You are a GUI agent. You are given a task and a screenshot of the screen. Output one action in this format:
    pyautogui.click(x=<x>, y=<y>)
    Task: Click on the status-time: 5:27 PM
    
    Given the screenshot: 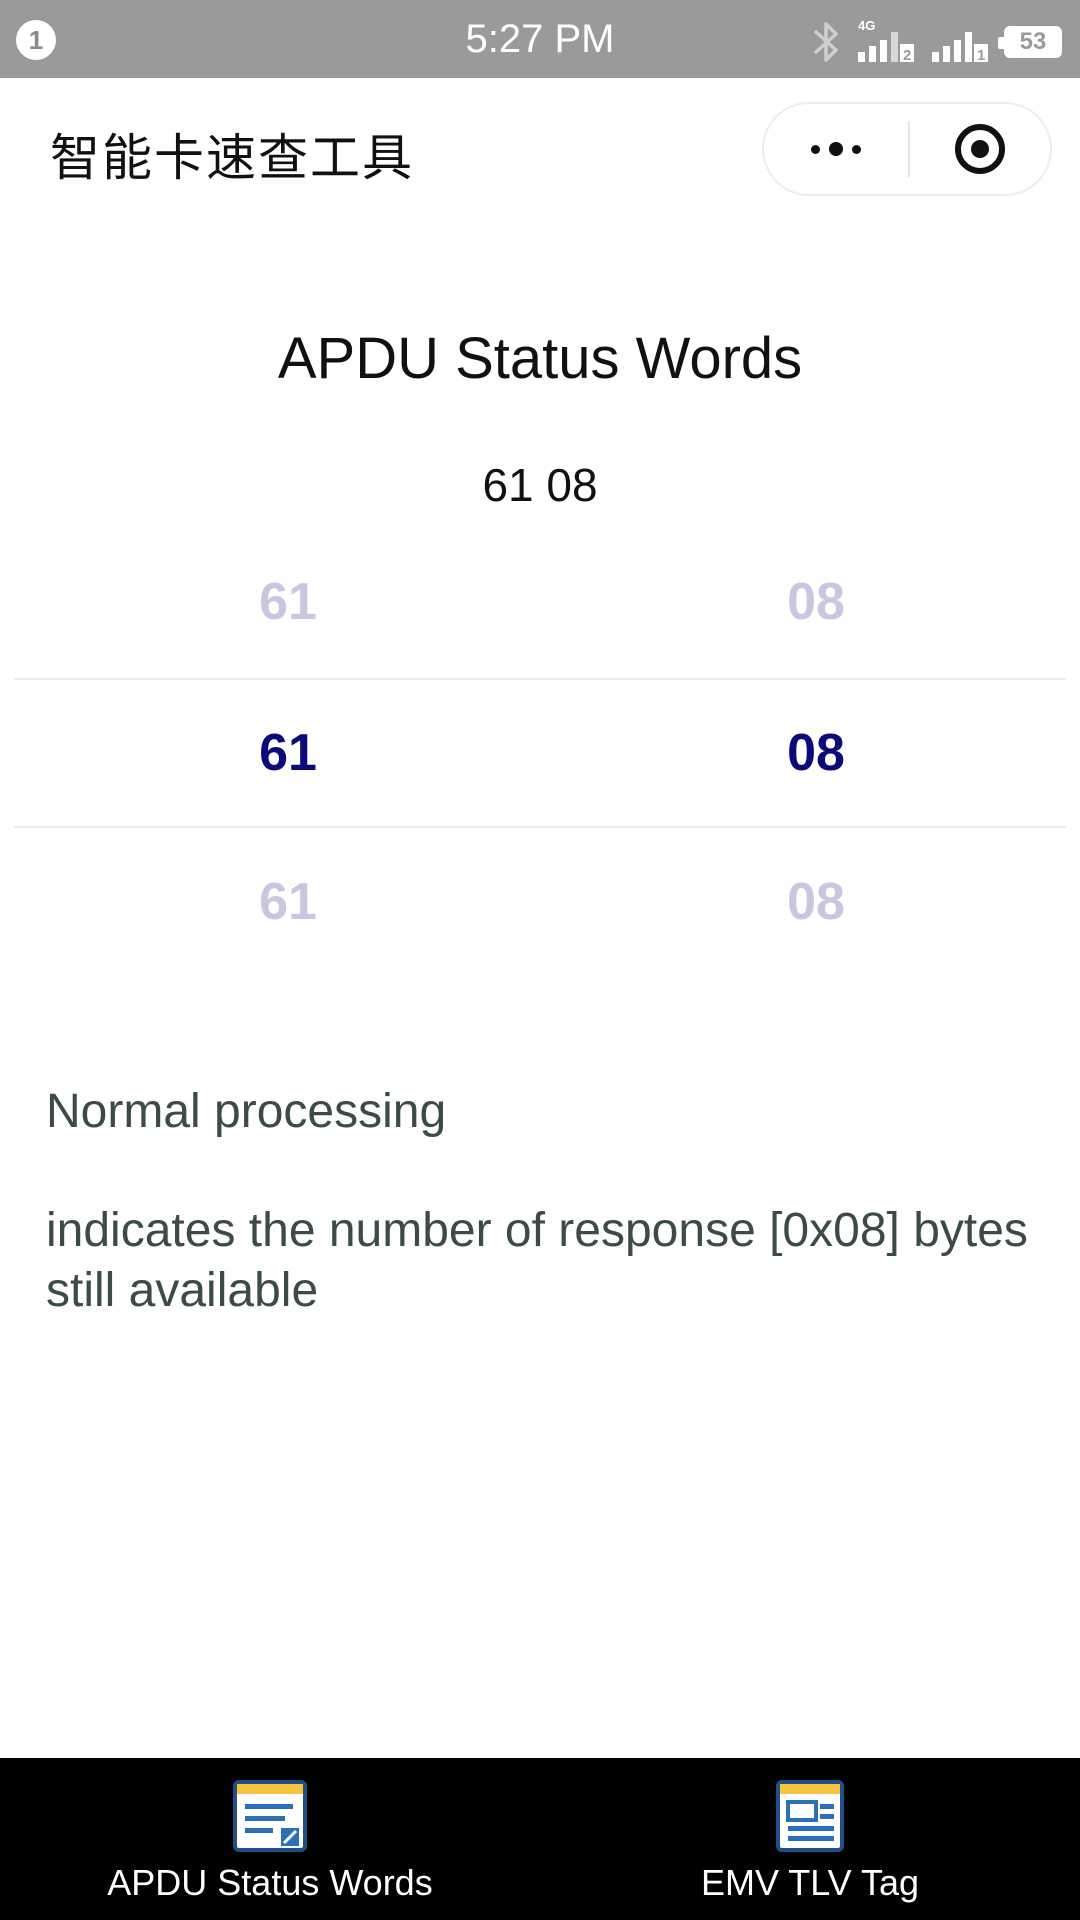 What is the action you would take?
    pyautogui.click(x=540, y=39)
    